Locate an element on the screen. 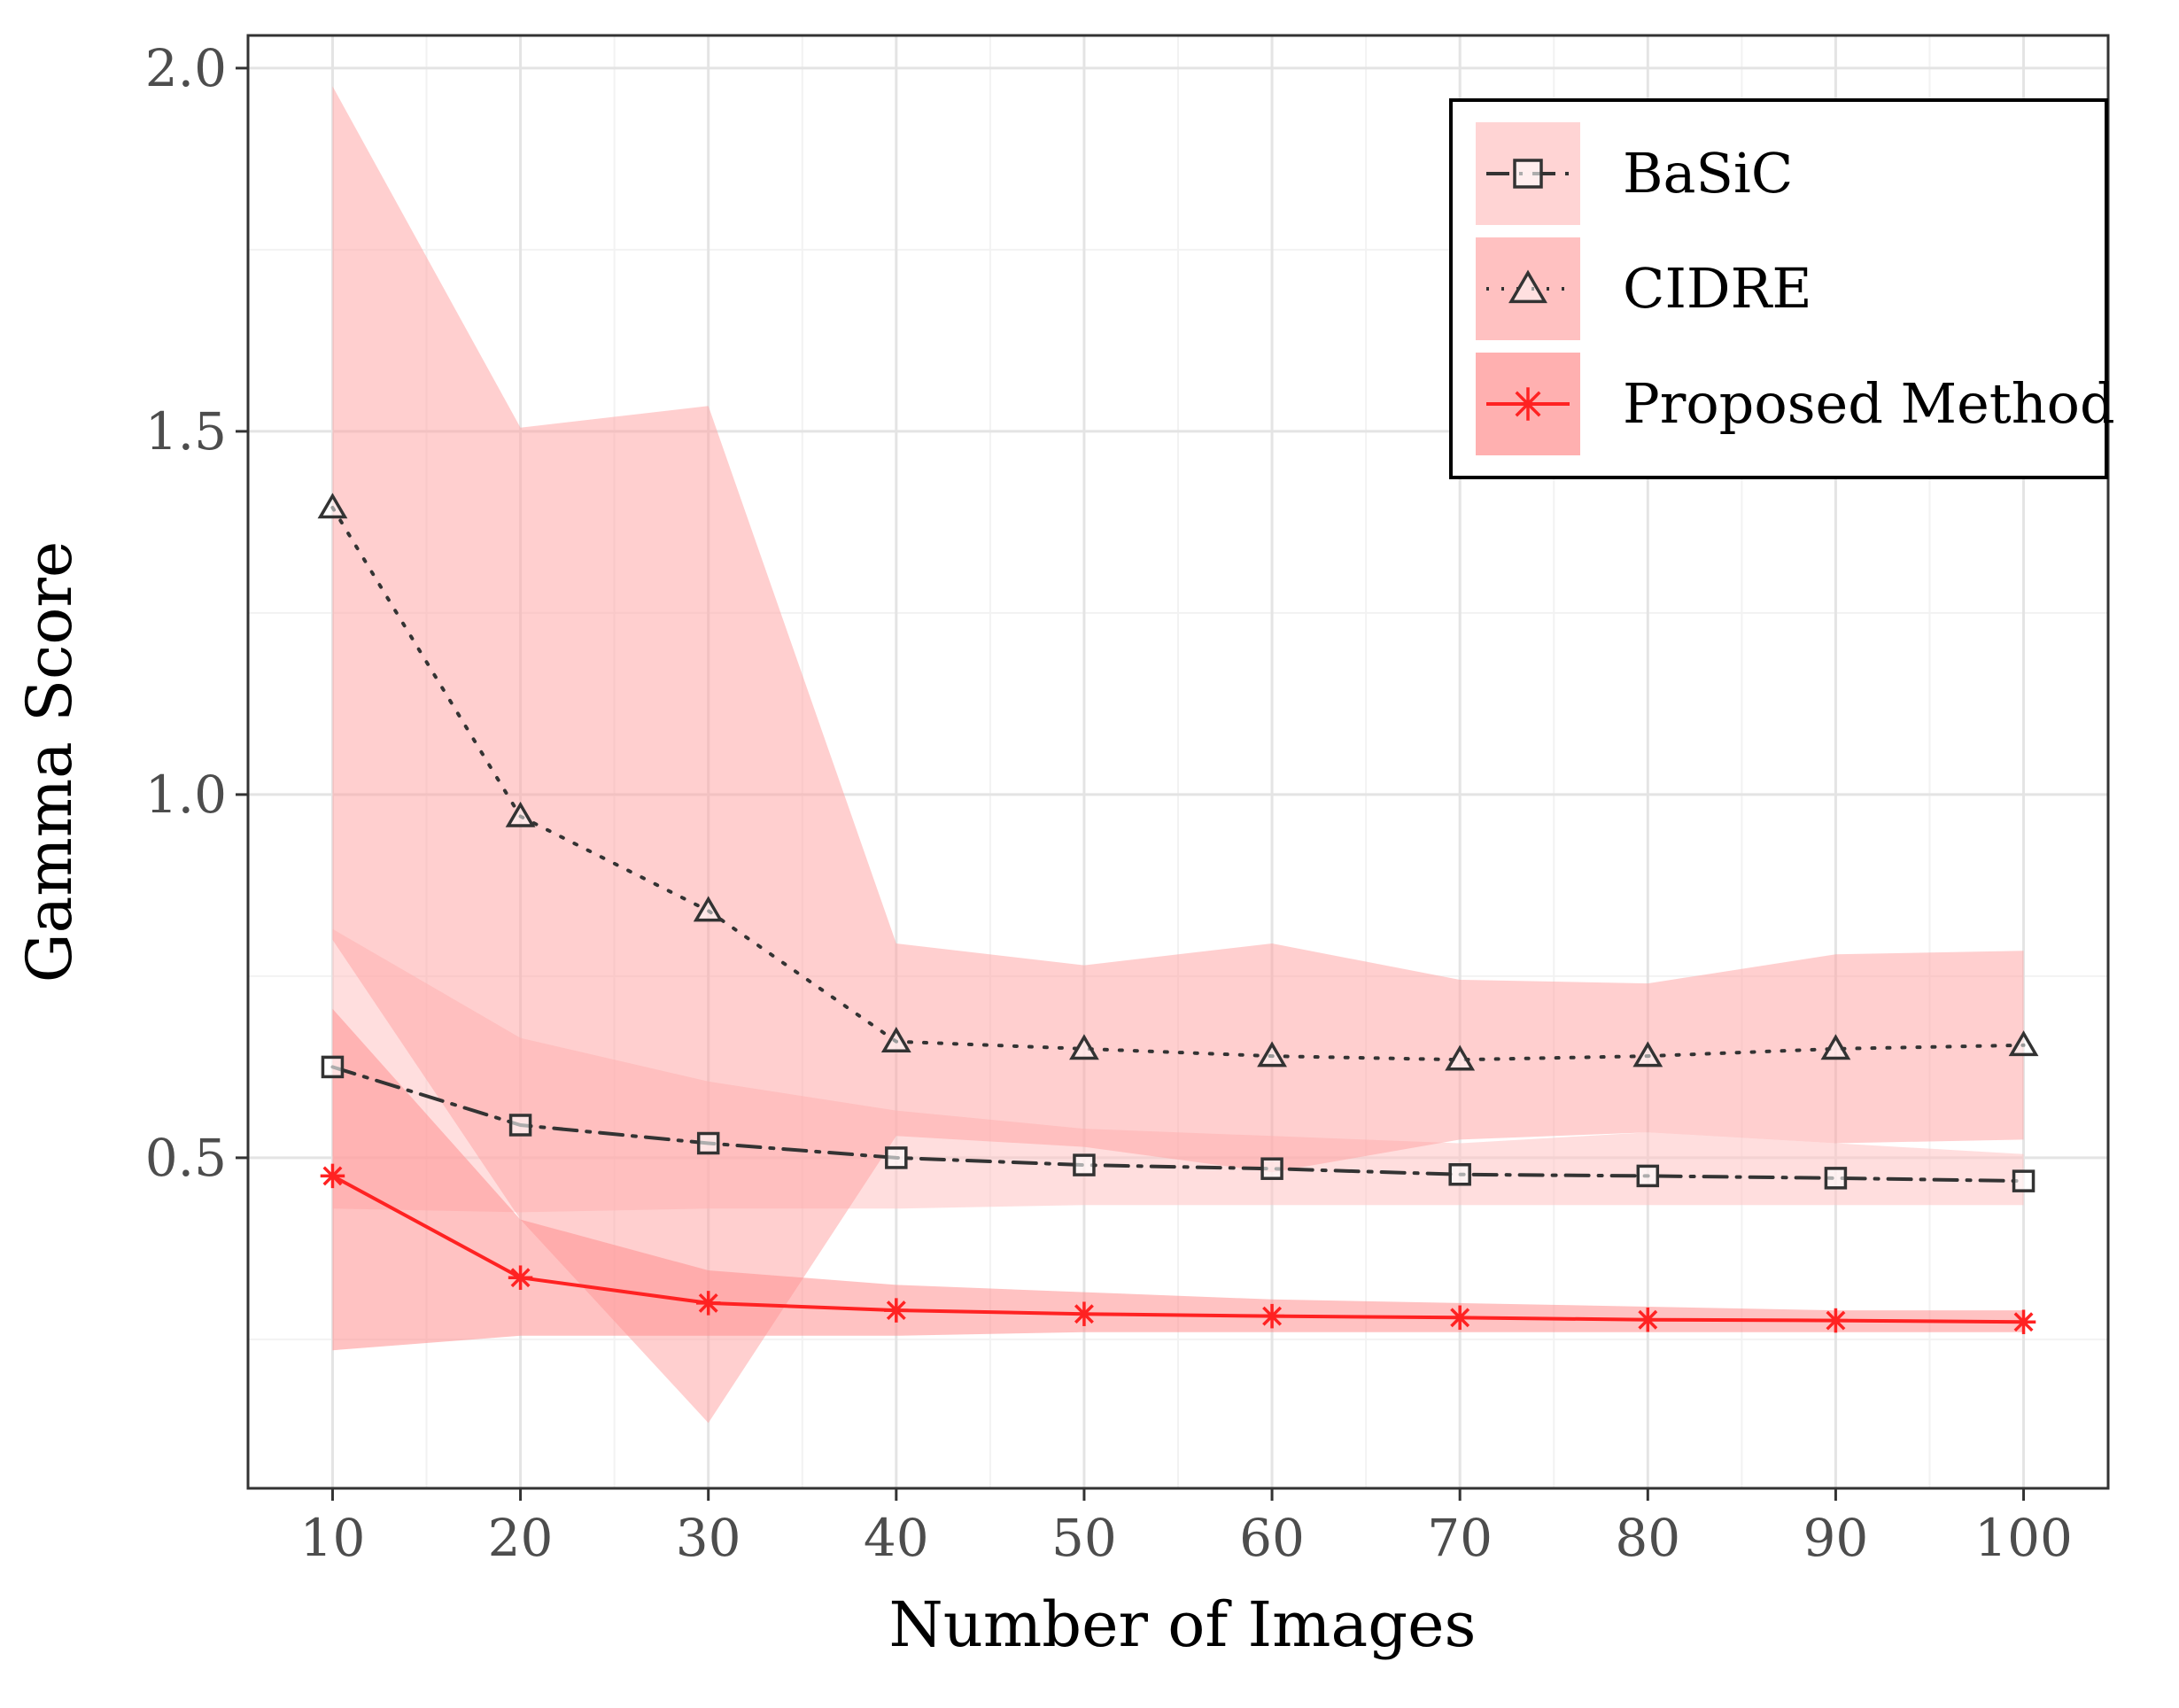  y-axis-ticks: 0.5 1.0 1.5 2.0 is located at coordinates (196, 613).